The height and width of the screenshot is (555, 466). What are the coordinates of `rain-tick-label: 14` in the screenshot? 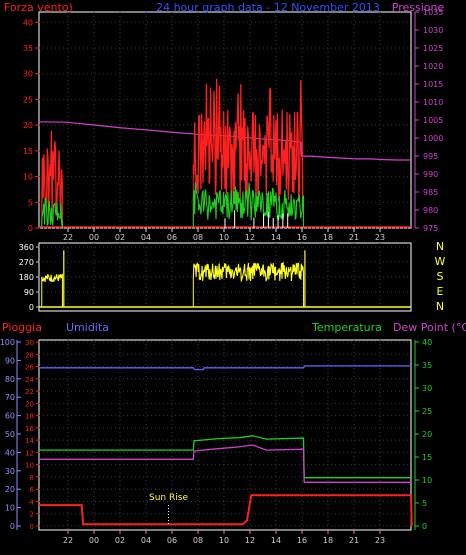 It's located at (29, 441).